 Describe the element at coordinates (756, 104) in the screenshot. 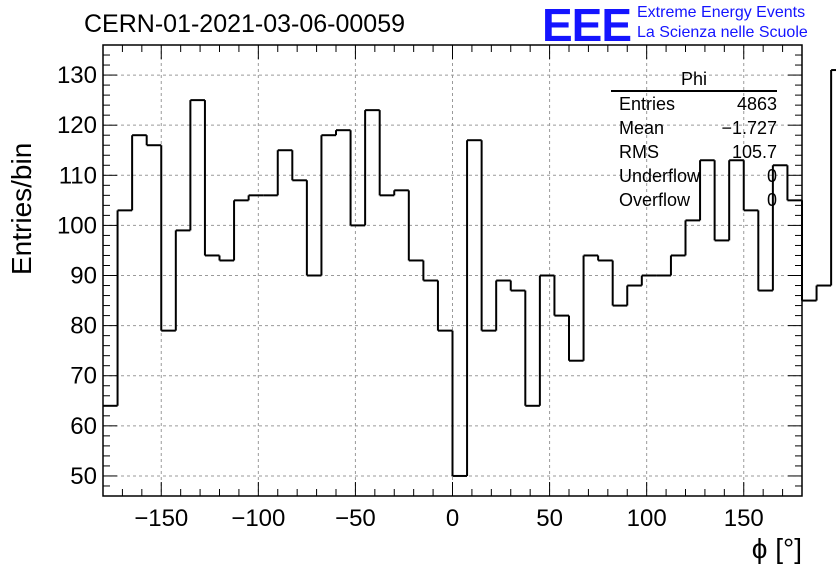

I see `stats-value: 4863` at that location.